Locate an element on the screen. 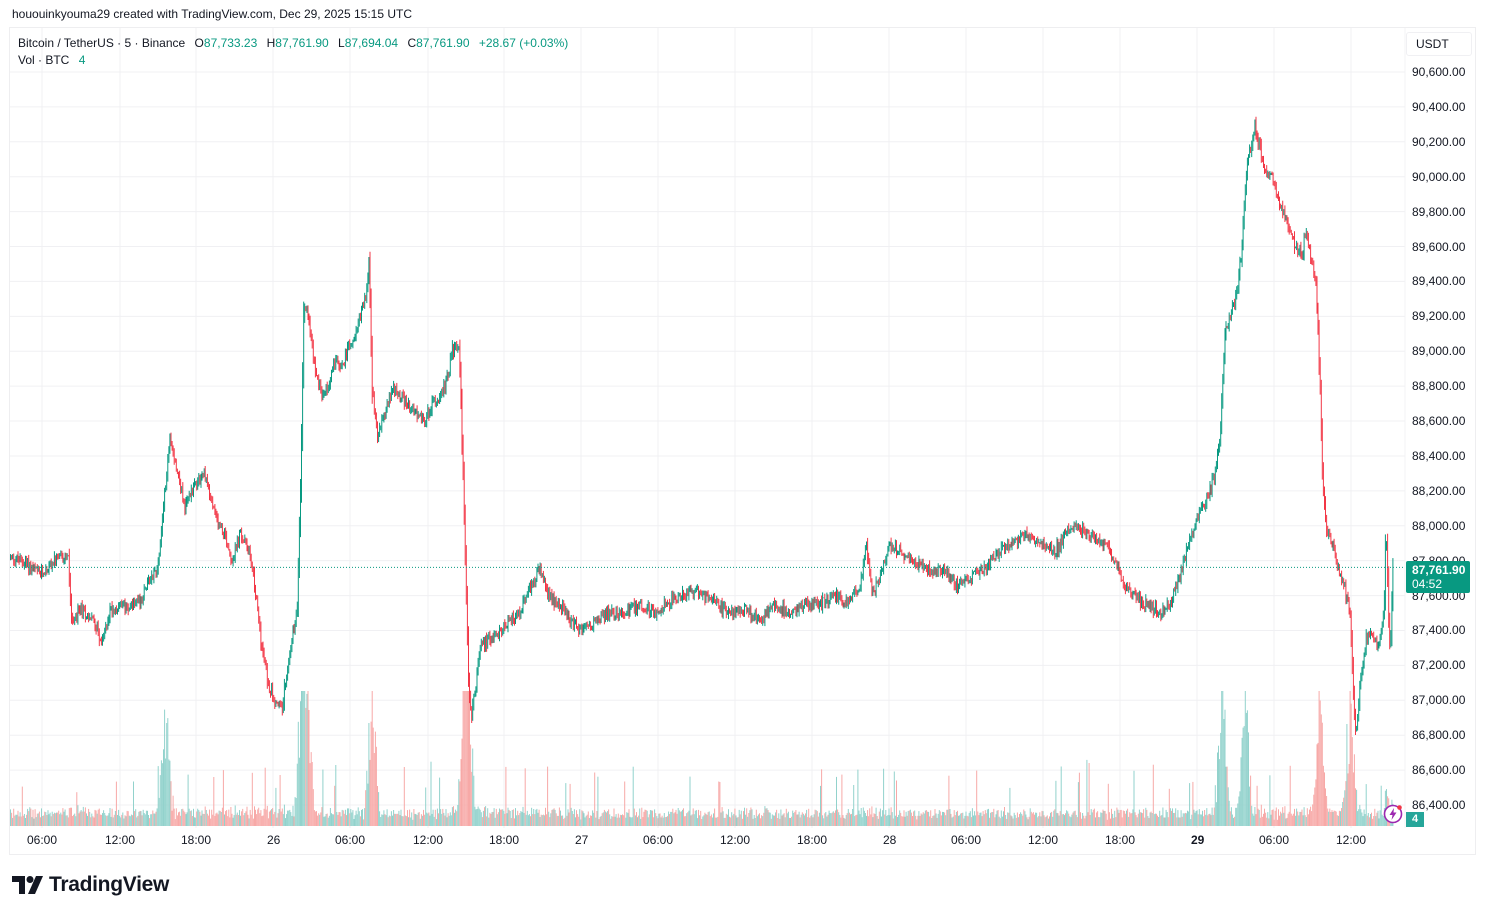  tradingview-logo: TradingView is located at coordinates (90, 885).